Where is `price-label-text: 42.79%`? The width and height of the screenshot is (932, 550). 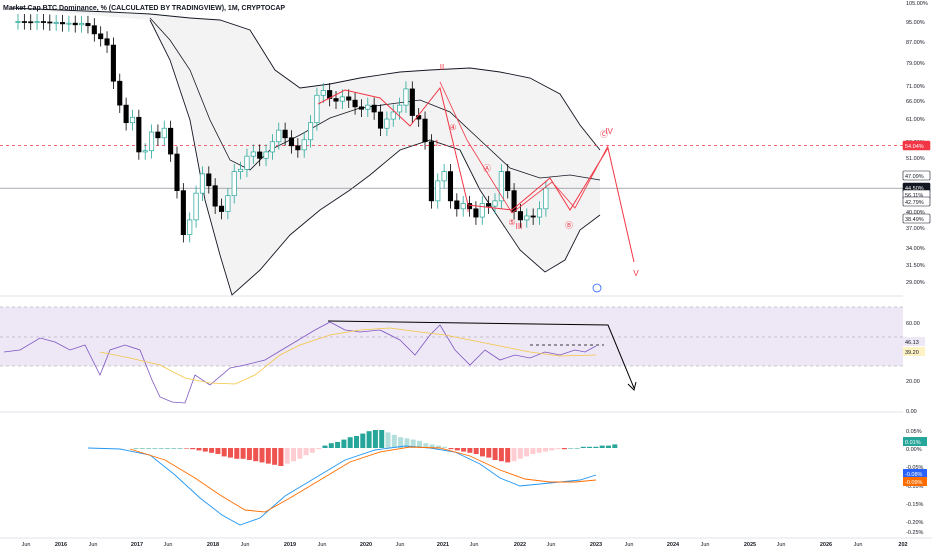 price-label-text: 42.79% is located at coordinates (914, 203).